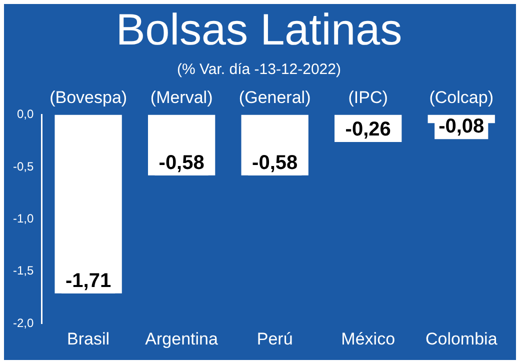 This screenshot has width=520, height=364. Describe the element at coordinates (23, 323) in the screenshot. I see `y-tick-label: -2,0` at that location.